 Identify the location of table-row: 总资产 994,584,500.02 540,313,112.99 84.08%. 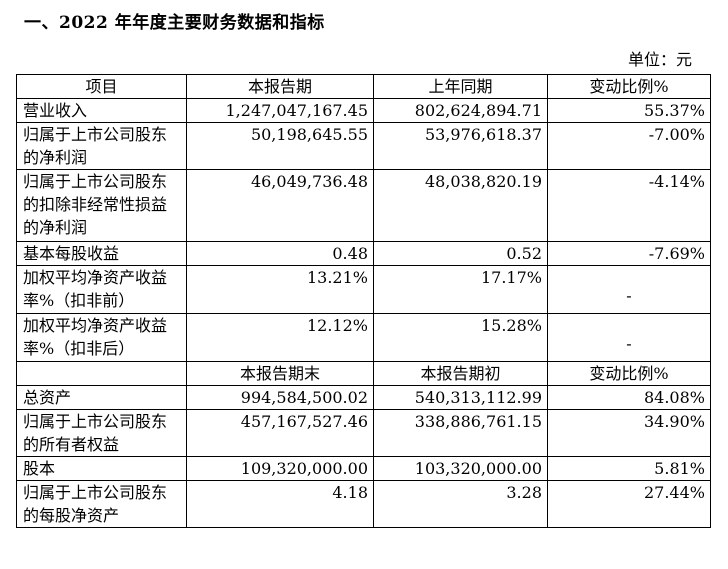
(363, 397).